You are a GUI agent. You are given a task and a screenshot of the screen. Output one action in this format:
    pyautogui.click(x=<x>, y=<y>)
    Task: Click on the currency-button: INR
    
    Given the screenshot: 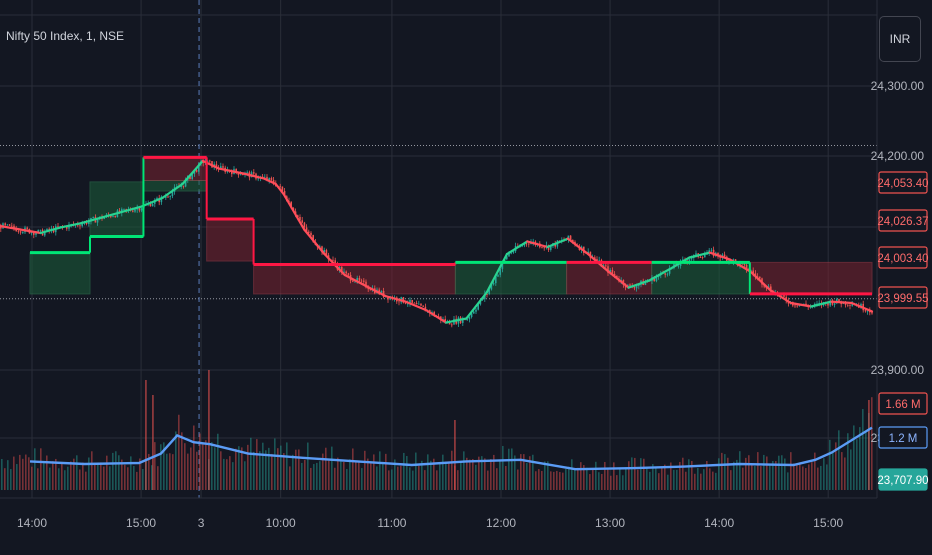 What is the action you would take?
    pyautogui.click(x=900, y=39)
    